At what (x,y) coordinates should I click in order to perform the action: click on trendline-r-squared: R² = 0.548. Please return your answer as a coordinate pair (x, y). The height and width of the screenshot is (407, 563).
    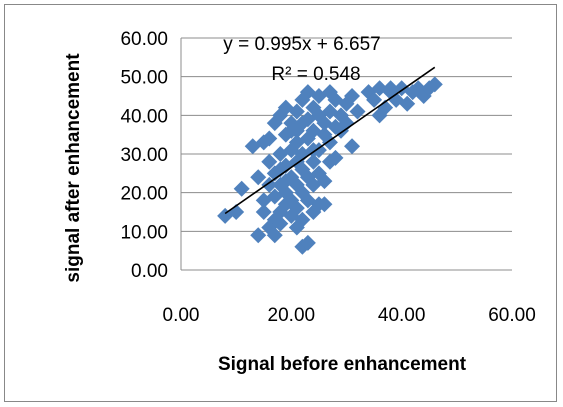
    Looking at the image, I should click on (315, 74).